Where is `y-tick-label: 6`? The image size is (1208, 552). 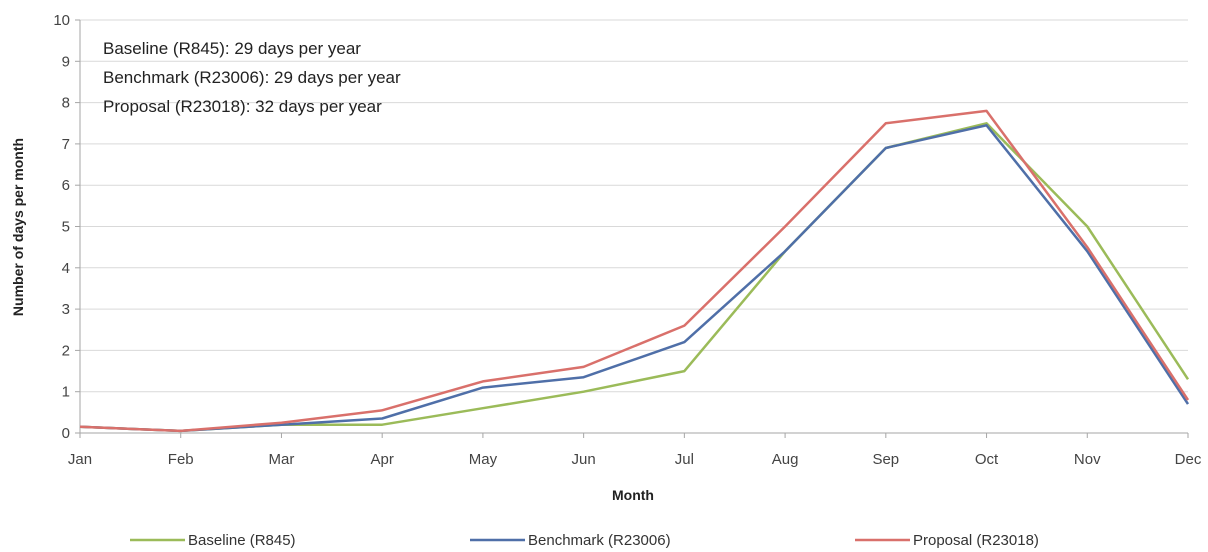
y-tick-label: 6 is located at coordinates (66, 185).